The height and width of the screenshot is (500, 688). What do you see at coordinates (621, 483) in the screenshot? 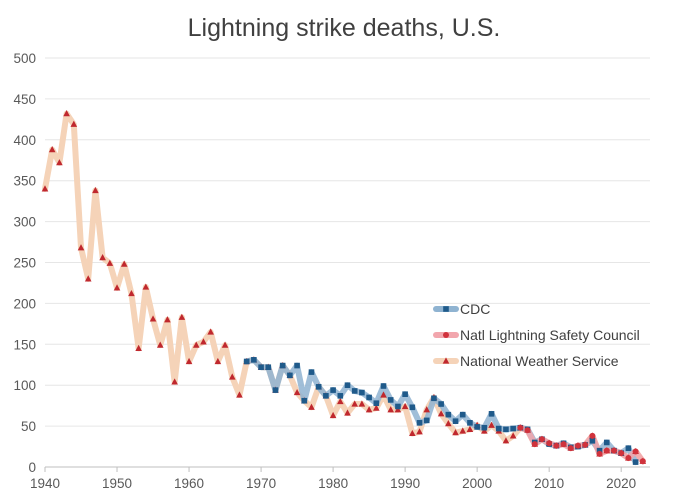
I see `x-tick-label: 2020` at bounding box center [621, 483].